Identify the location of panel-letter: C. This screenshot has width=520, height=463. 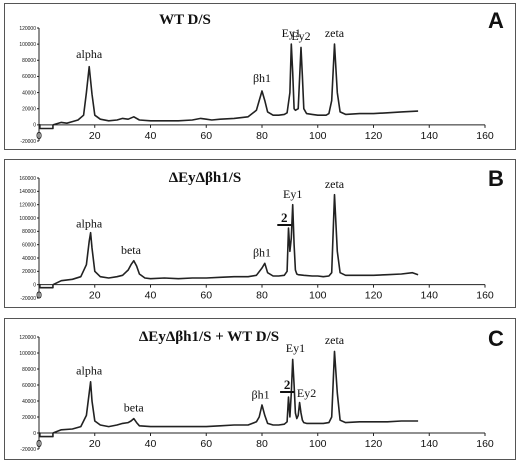
(496, 338).